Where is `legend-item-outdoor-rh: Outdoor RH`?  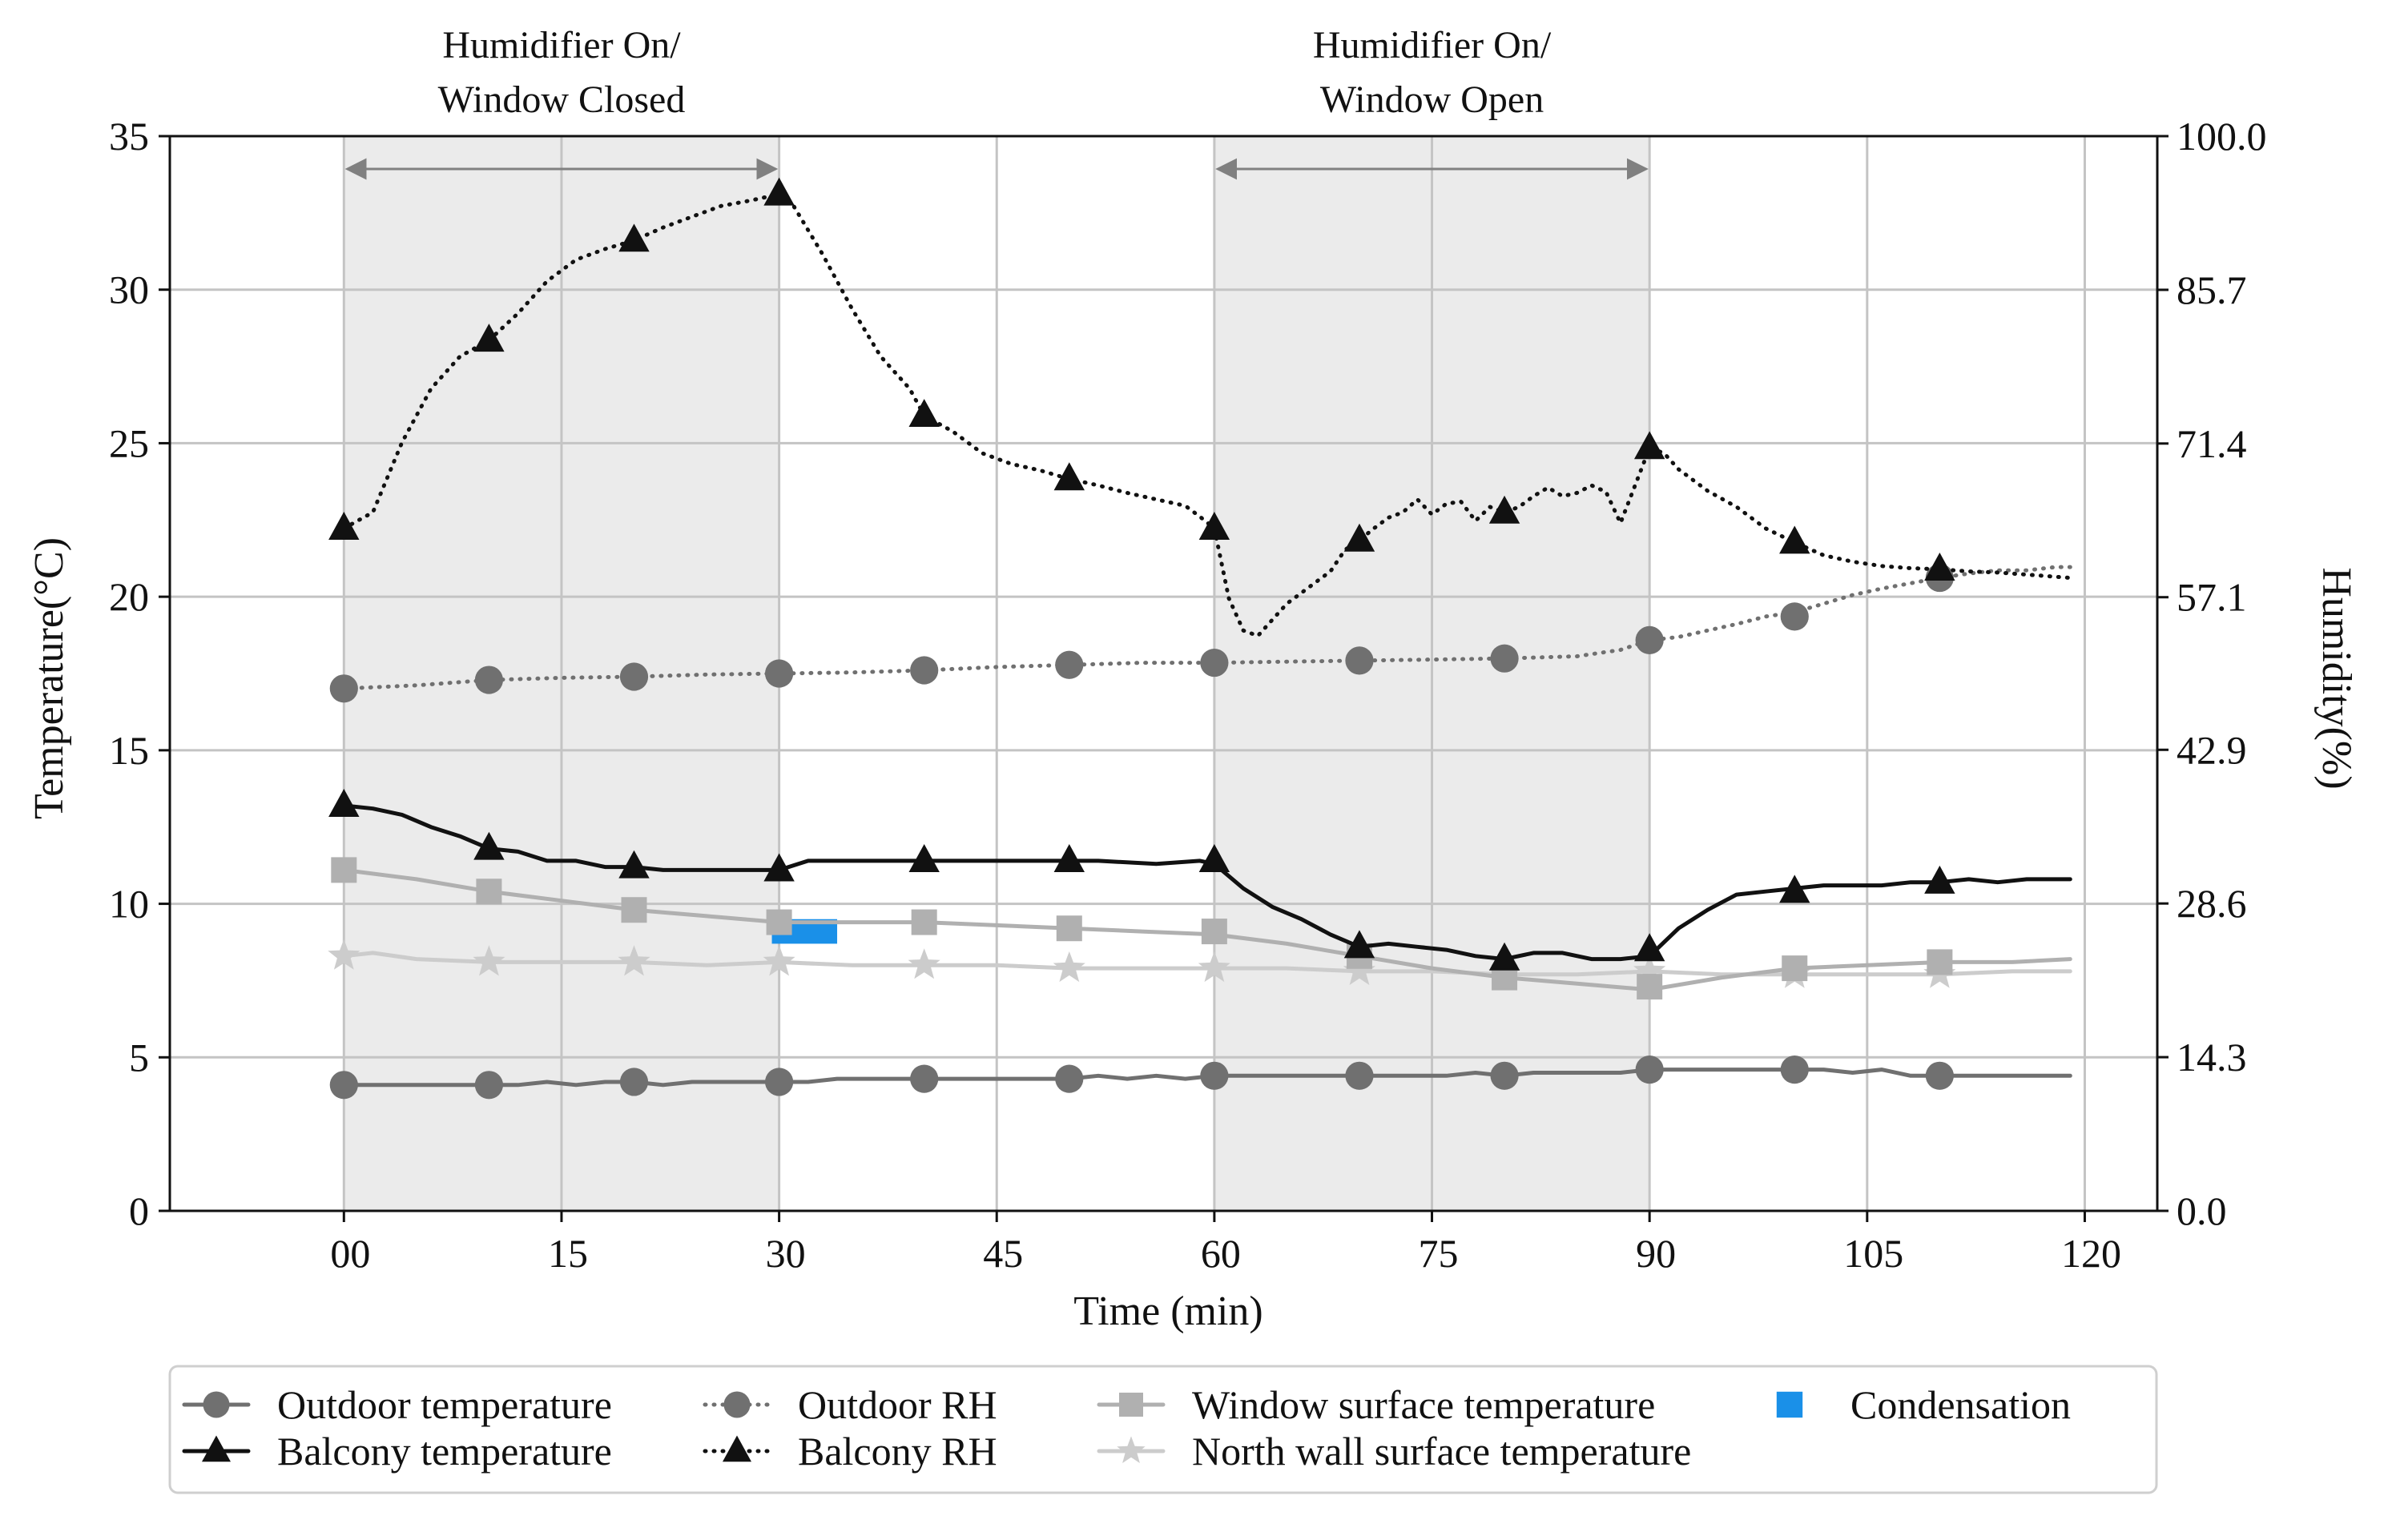
legend-item-outdoor-rh: Outdoor RH is located at coordinates (850, 1404).